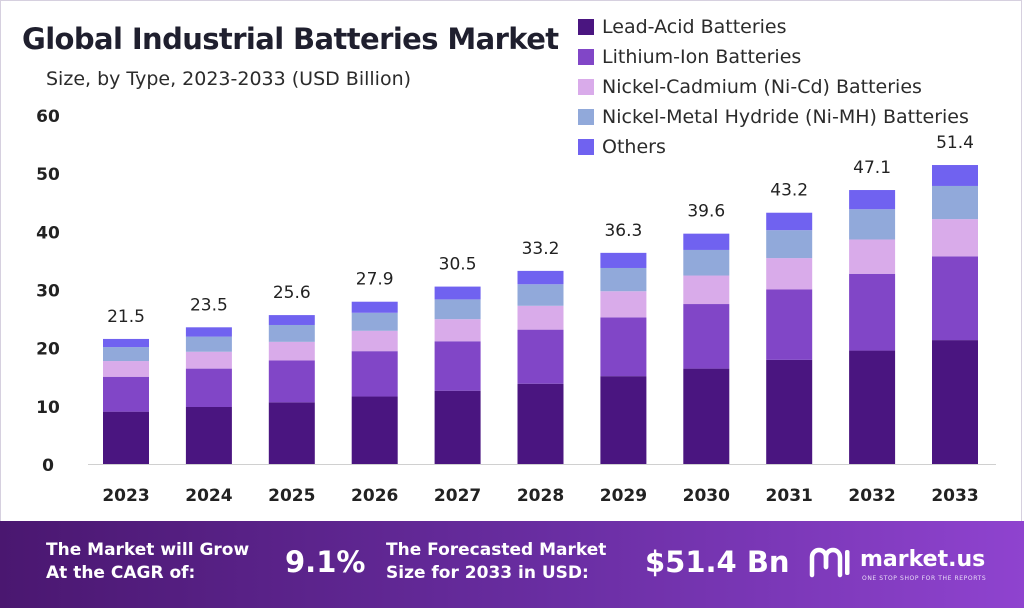  I want to click on y-tick-label: 30, so click(48, 292).